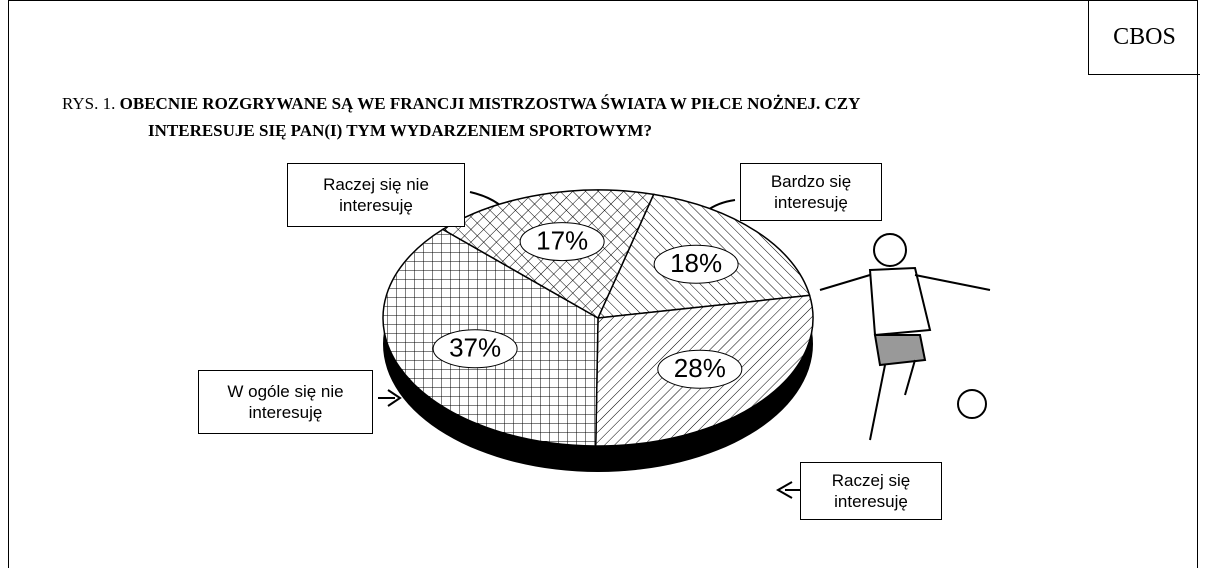 The height and width of the screenshot is (568, 1209). Describe the element at coordinates (1144, 37) in the screenshot. I see `source: CBOS` at that location.